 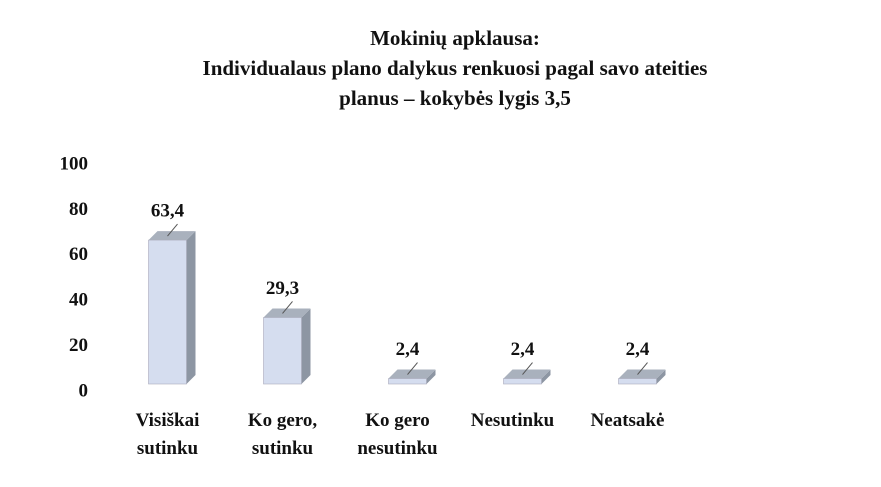 What do you see at coordinates (74, 163) in the screenshot?
I see `y-tick-label: 100` at bounding box center [74, 163].